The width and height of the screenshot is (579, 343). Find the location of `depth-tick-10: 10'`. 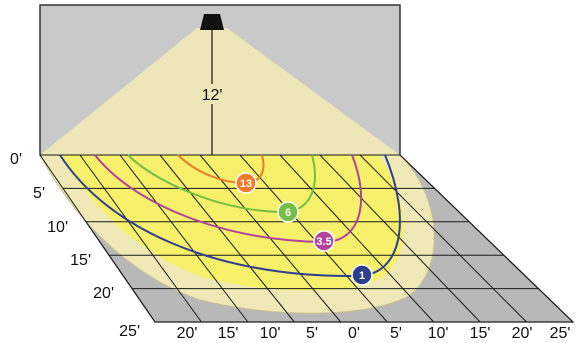

depth-tick-10: 10' is located at coordinates (57, 227).